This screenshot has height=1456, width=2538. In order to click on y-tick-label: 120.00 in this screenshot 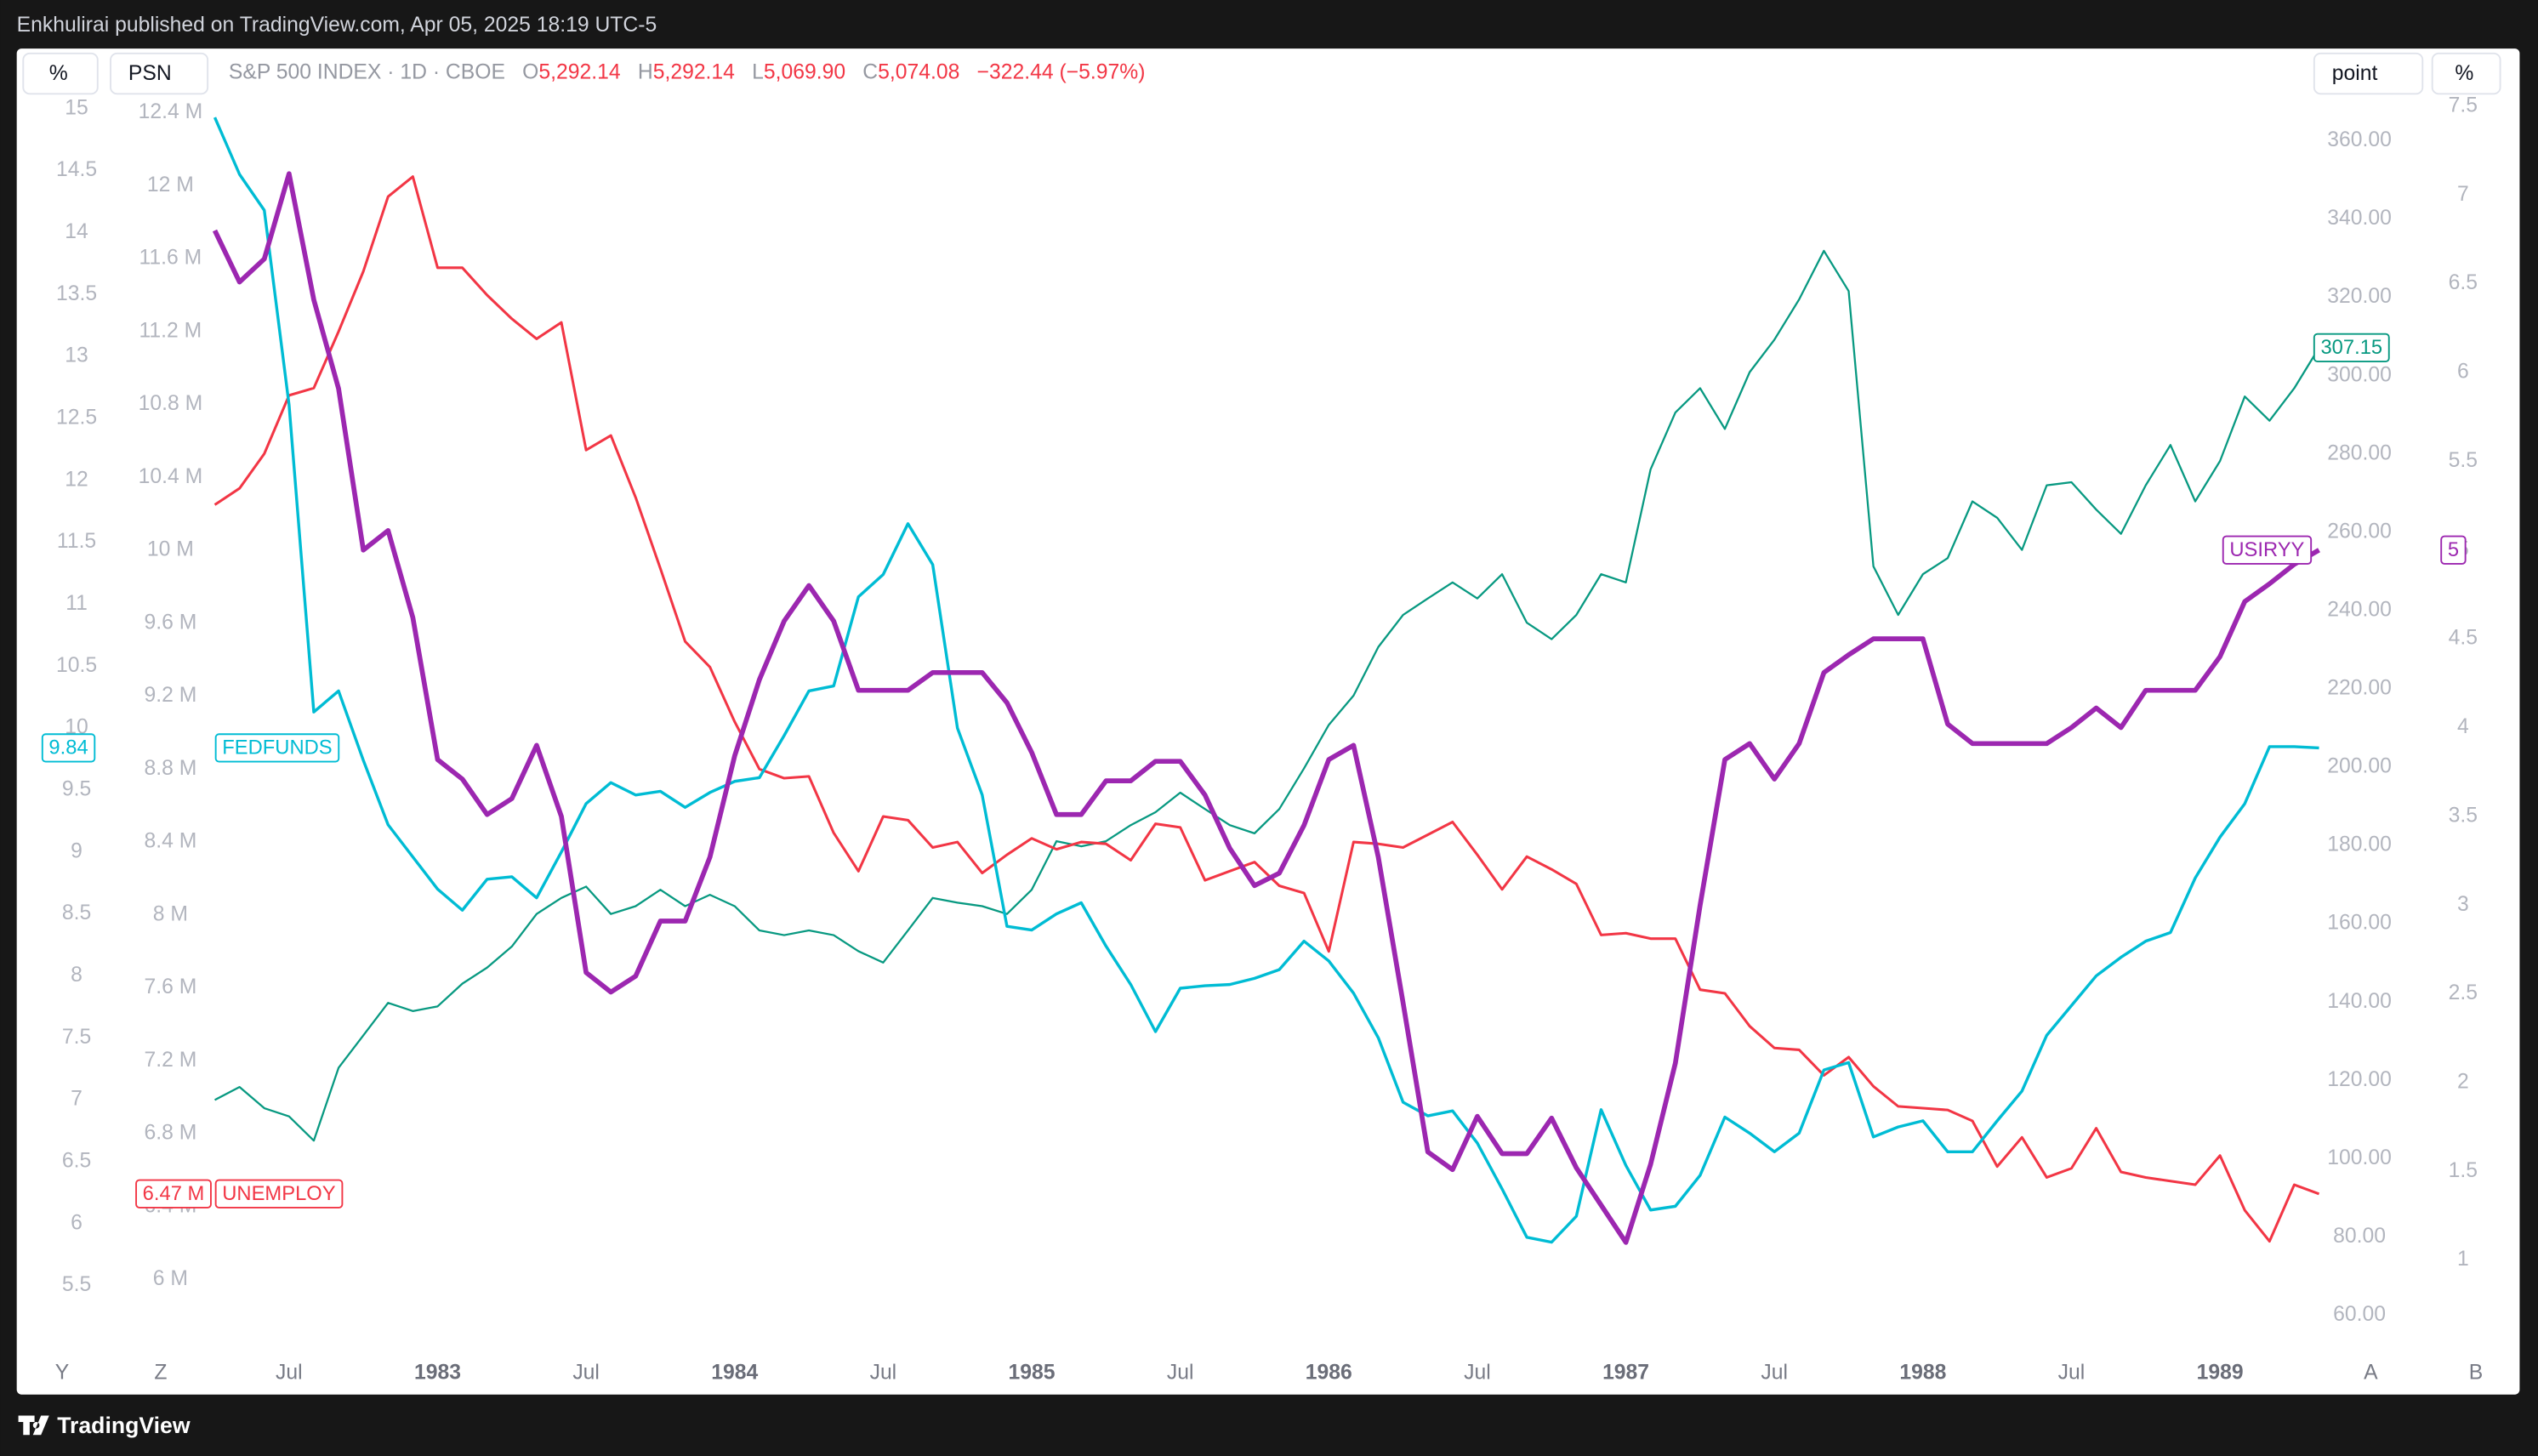, I will do `click(2359, 1079)`.